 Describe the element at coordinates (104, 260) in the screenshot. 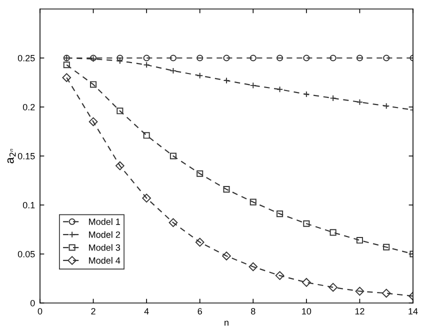

I see `legend-label: Model 4` at that location.